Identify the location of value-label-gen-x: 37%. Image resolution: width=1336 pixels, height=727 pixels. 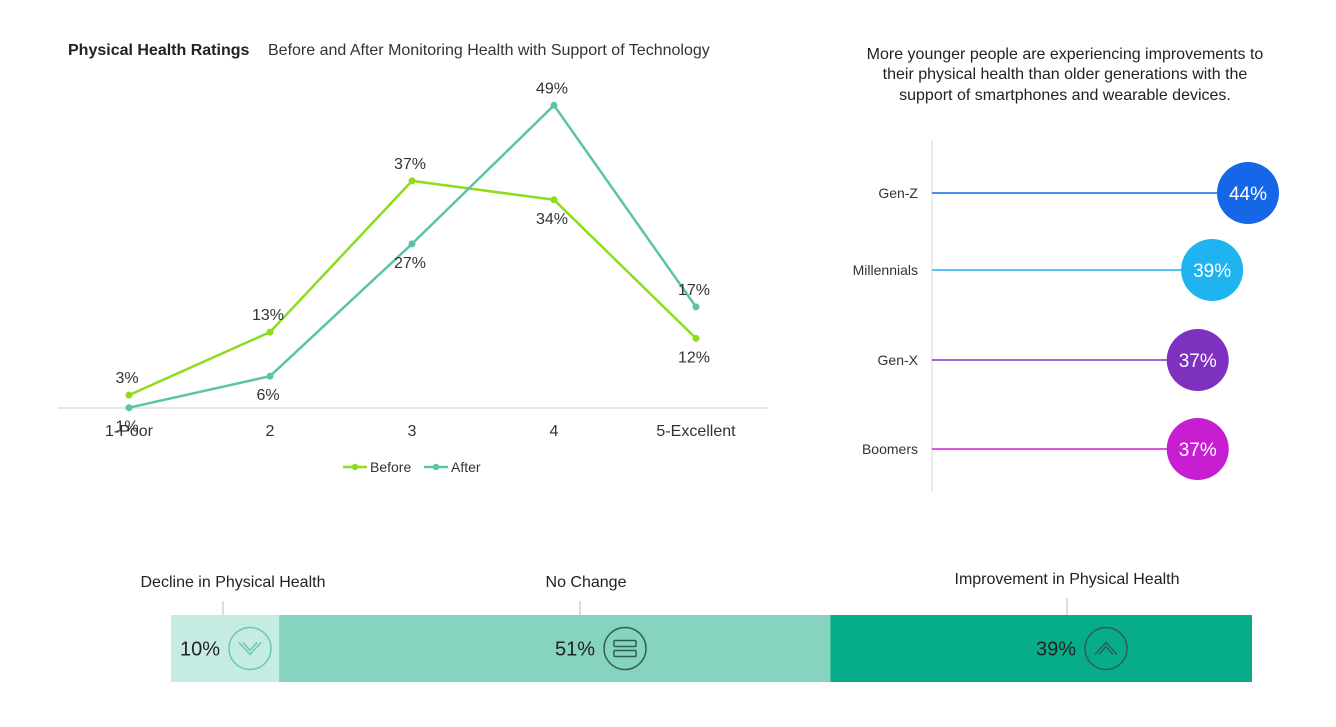
(1198, 361).